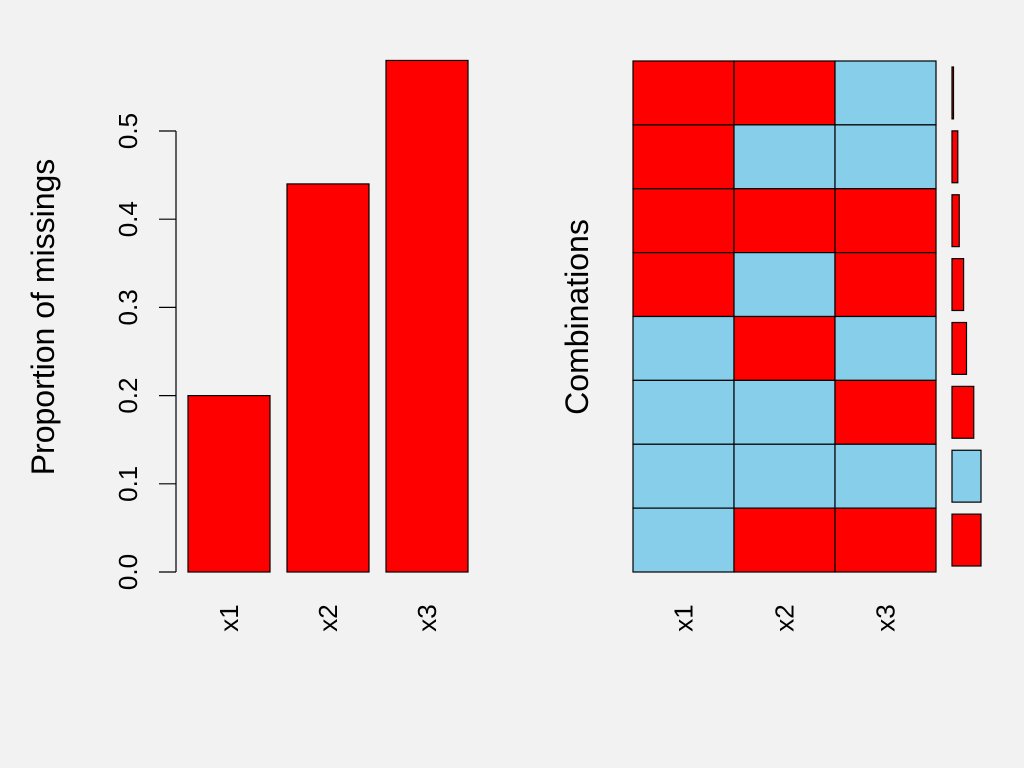  Describe the element at coordinates (784, 540) in the screenshot. I see `combination-cell-r8-x2` at that location.